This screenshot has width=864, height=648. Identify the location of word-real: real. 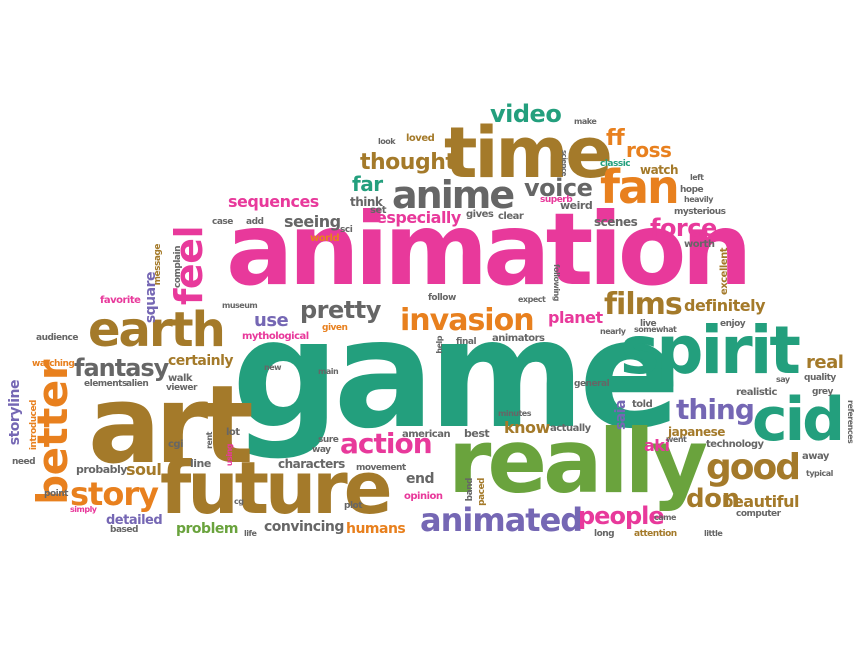
(825, 362).